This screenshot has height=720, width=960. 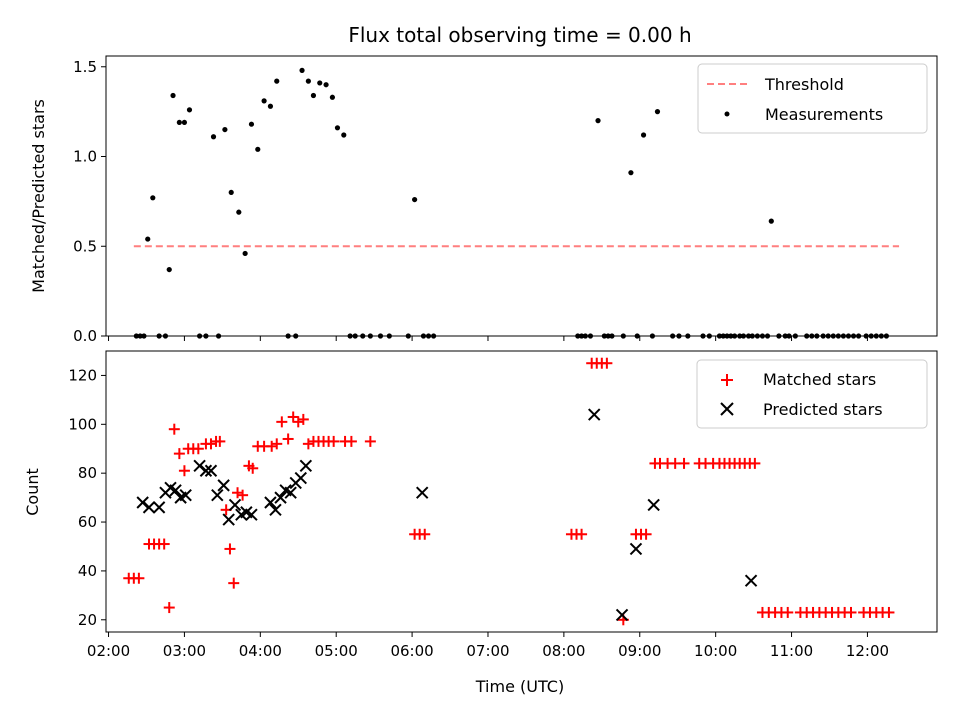 What do you see at coordinates (85, 157) in the screenshot?
I see `y-tick-label: 1.0` at bounding box center [85, 157].